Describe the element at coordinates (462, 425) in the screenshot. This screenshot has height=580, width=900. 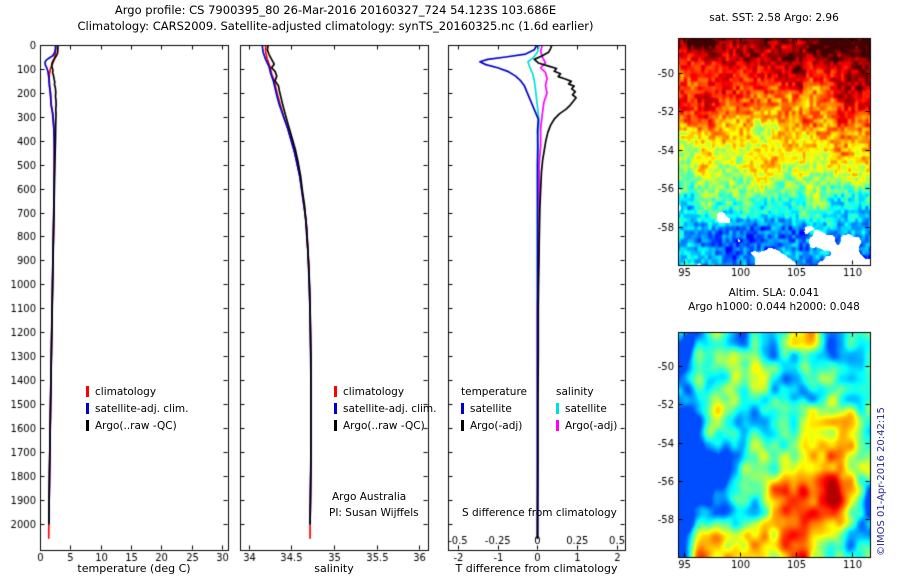
I see `legend-swatch-argo-t` at that location.